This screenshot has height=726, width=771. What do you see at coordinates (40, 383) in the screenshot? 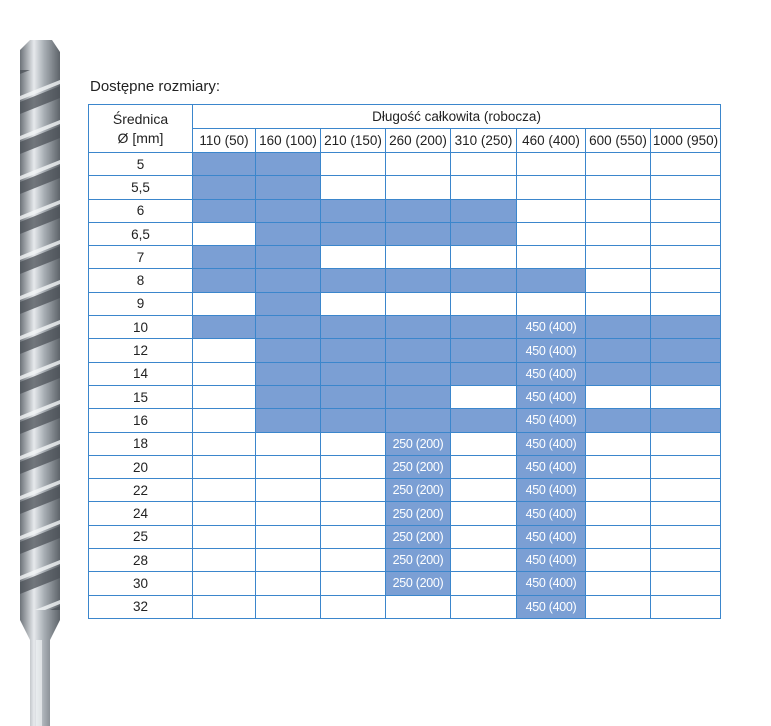
I see `drill-bit-image` at bounding box center [40, 383].